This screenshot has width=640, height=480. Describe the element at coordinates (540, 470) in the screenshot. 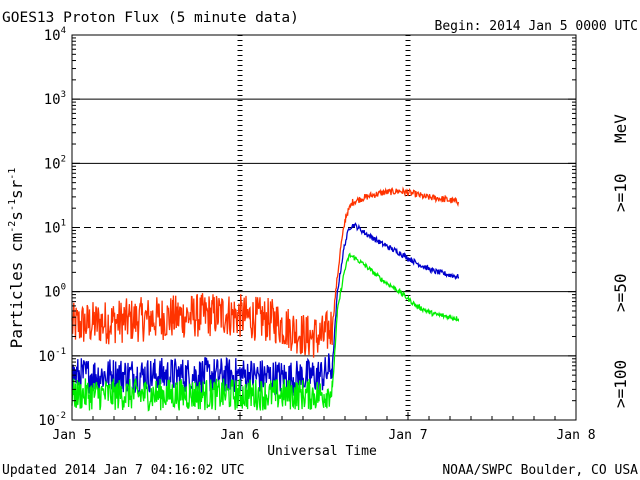

I see `data-source: NOAA/SWPC Boulder, CO USA` at that location.